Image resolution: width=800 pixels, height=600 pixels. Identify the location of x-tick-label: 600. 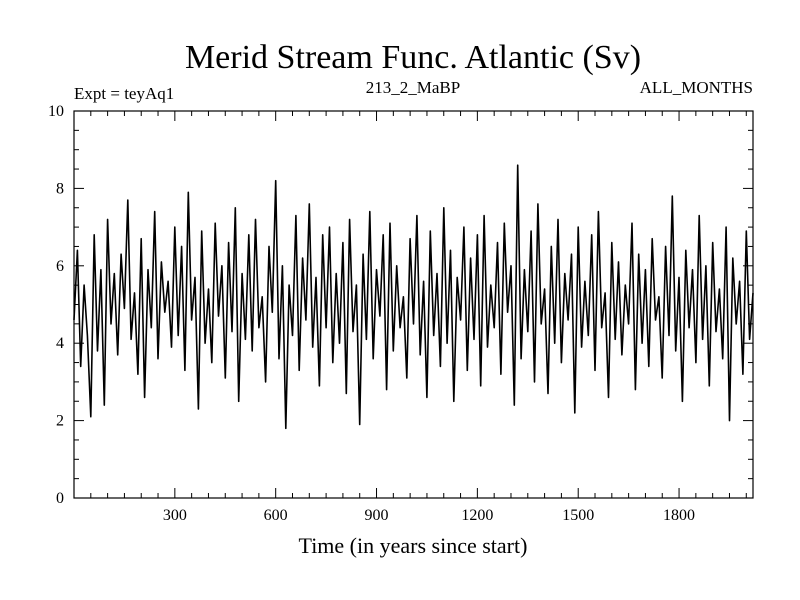
(276, 515).